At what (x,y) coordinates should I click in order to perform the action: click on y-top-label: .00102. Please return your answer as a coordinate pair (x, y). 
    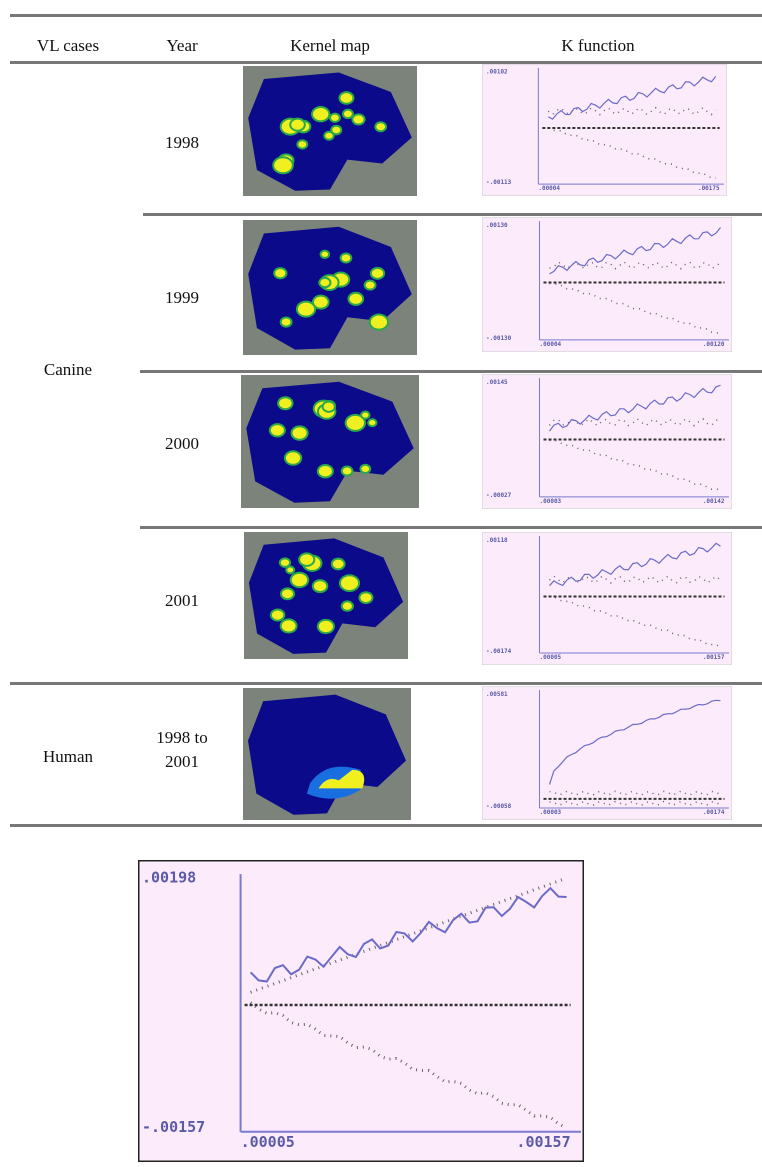
    Looking at the image, I should click on (497, 72).